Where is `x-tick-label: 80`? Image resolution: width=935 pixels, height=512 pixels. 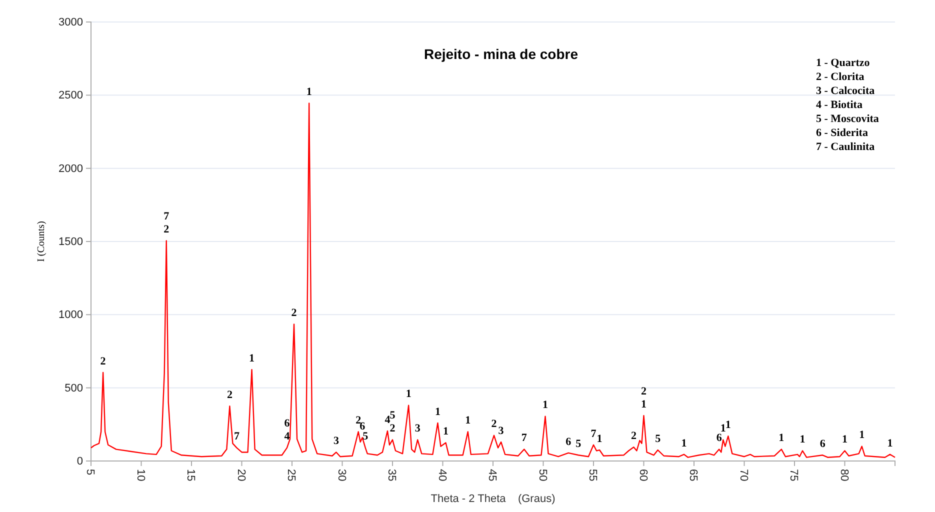 x-tick-label: 80 is located at coordinates (844, 475).